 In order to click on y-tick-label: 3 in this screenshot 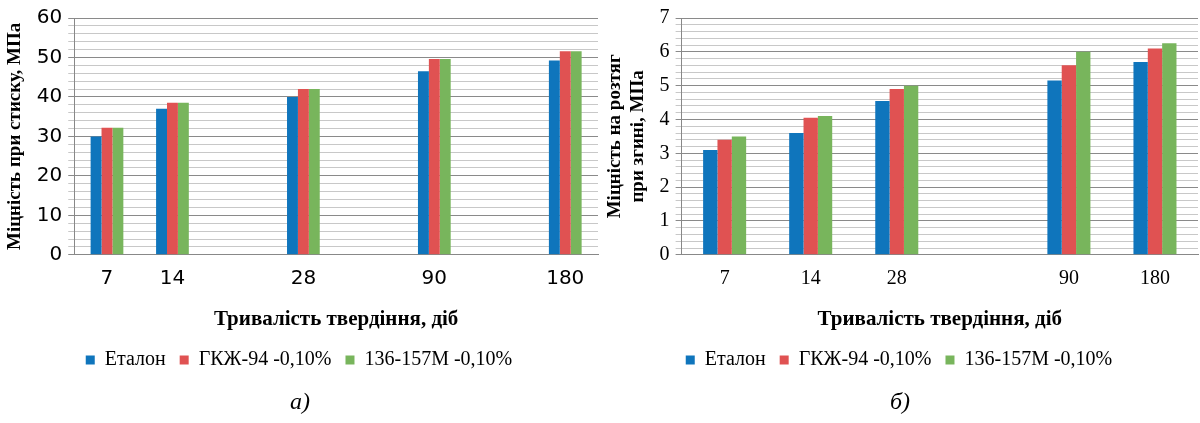, I will do `click(664, 151)`.